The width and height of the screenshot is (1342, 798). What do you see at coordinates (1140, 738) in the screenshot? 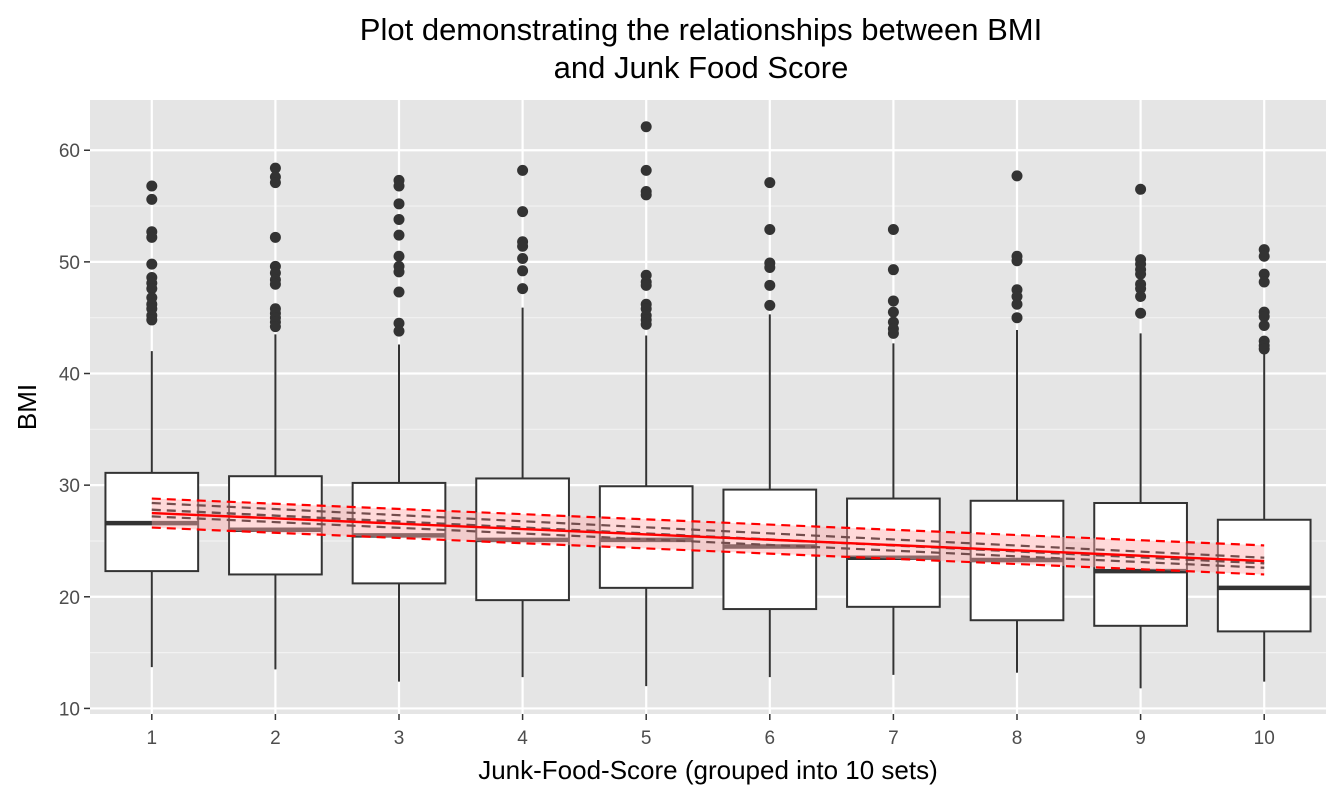
I see `x-tick-label: 9` at bounding box center [1140, 738].